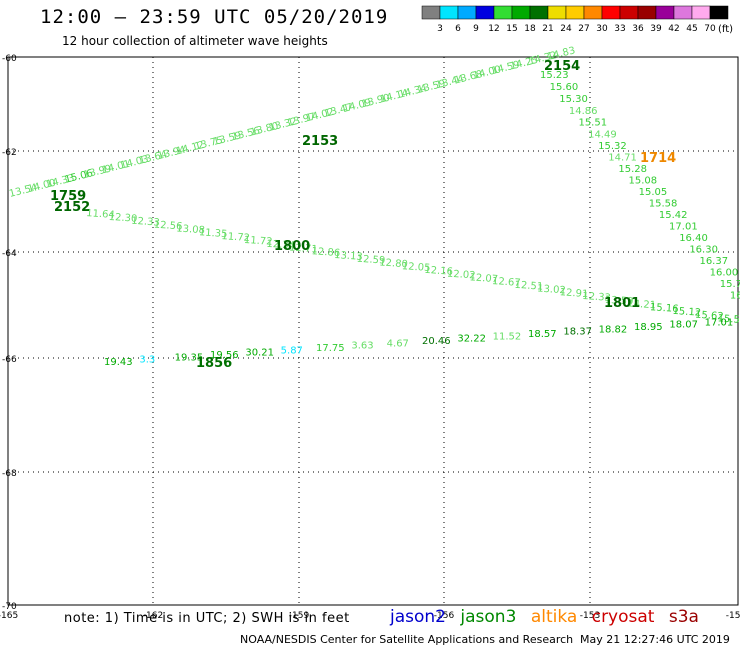 The image size is (740, 650). I want to click on track-time-label: 1800, so click(292, 246).